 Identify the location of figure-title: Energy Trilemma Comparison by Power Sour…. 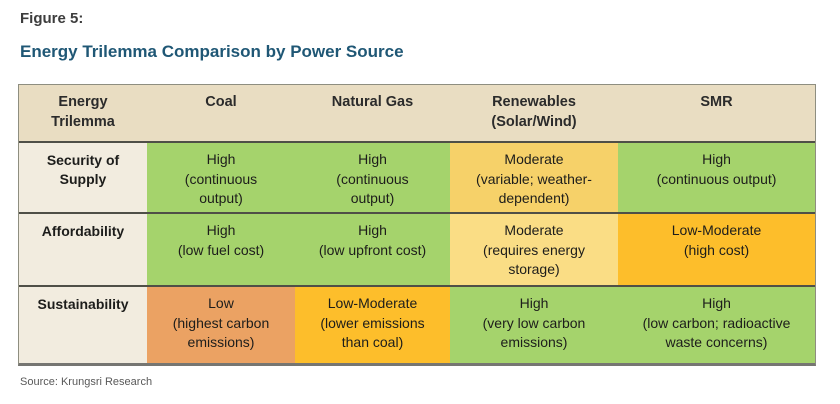
(212, 51).